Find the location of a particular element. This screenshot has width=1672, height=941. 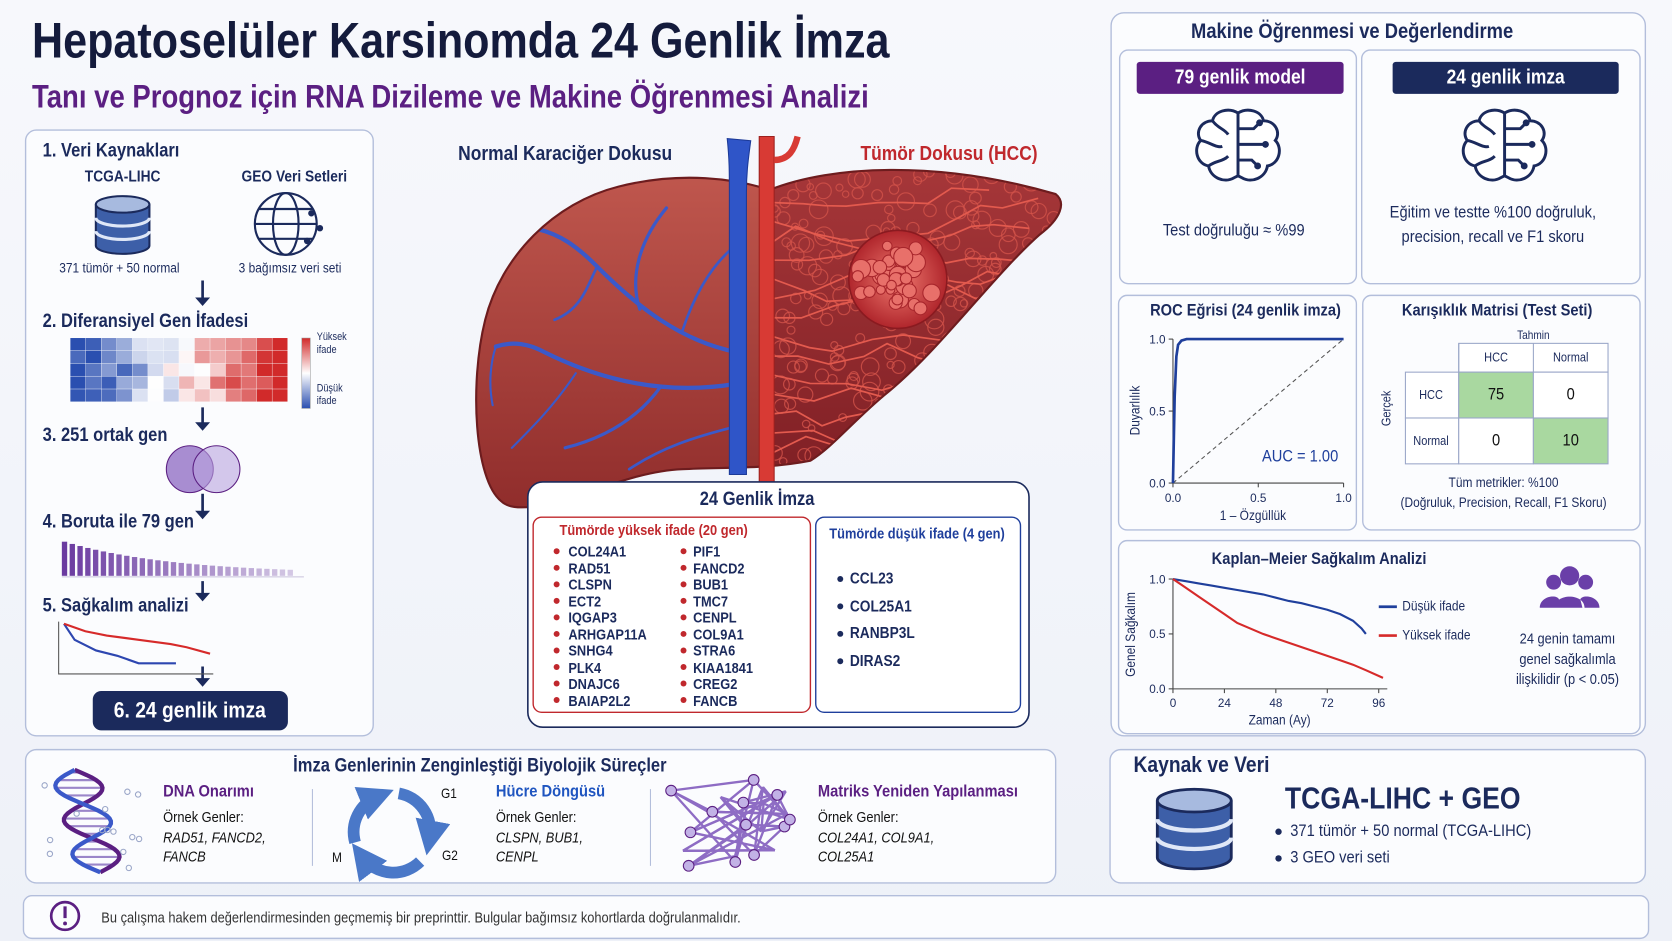

process-icons-part-part is located at coordinates (370, 815).